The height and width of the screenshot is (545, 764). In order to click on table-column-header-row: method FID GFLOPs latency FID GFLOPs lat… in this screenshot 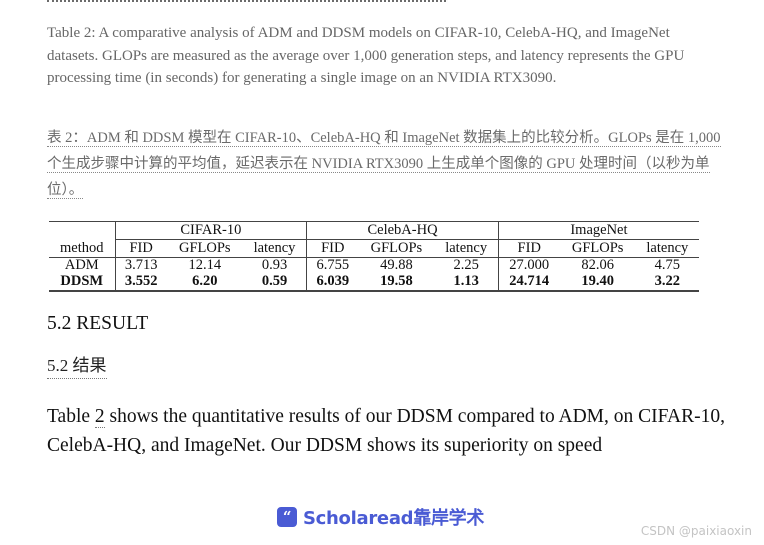, I will do `click(374, 248)`.